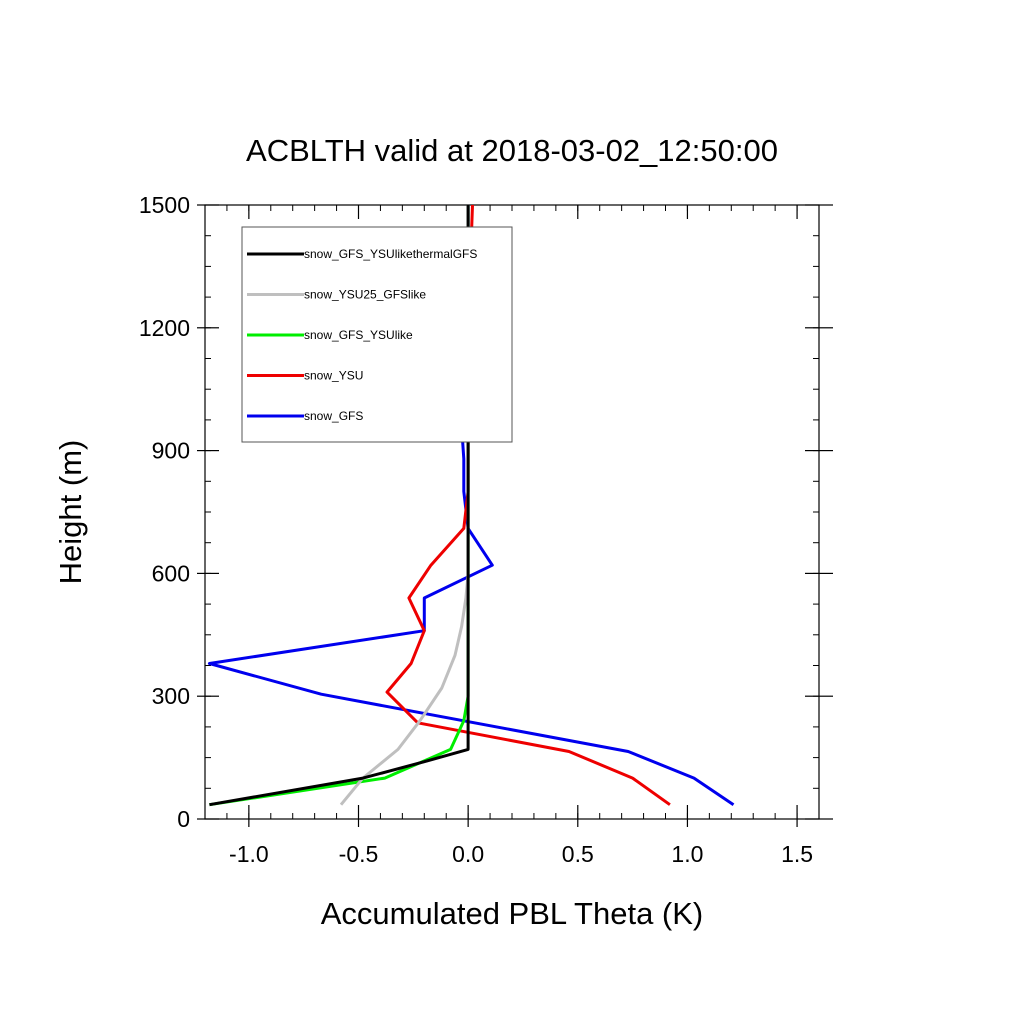 The height and width of the screenshot is (1024, 1024). What do you see at coordinates (390, 254) in the screenshot?
I see `legend-label-snow-gfs-ysulikethermalgfs: snow_GFS_YSUlikethermalGFS` at bounding box center [390, 254].